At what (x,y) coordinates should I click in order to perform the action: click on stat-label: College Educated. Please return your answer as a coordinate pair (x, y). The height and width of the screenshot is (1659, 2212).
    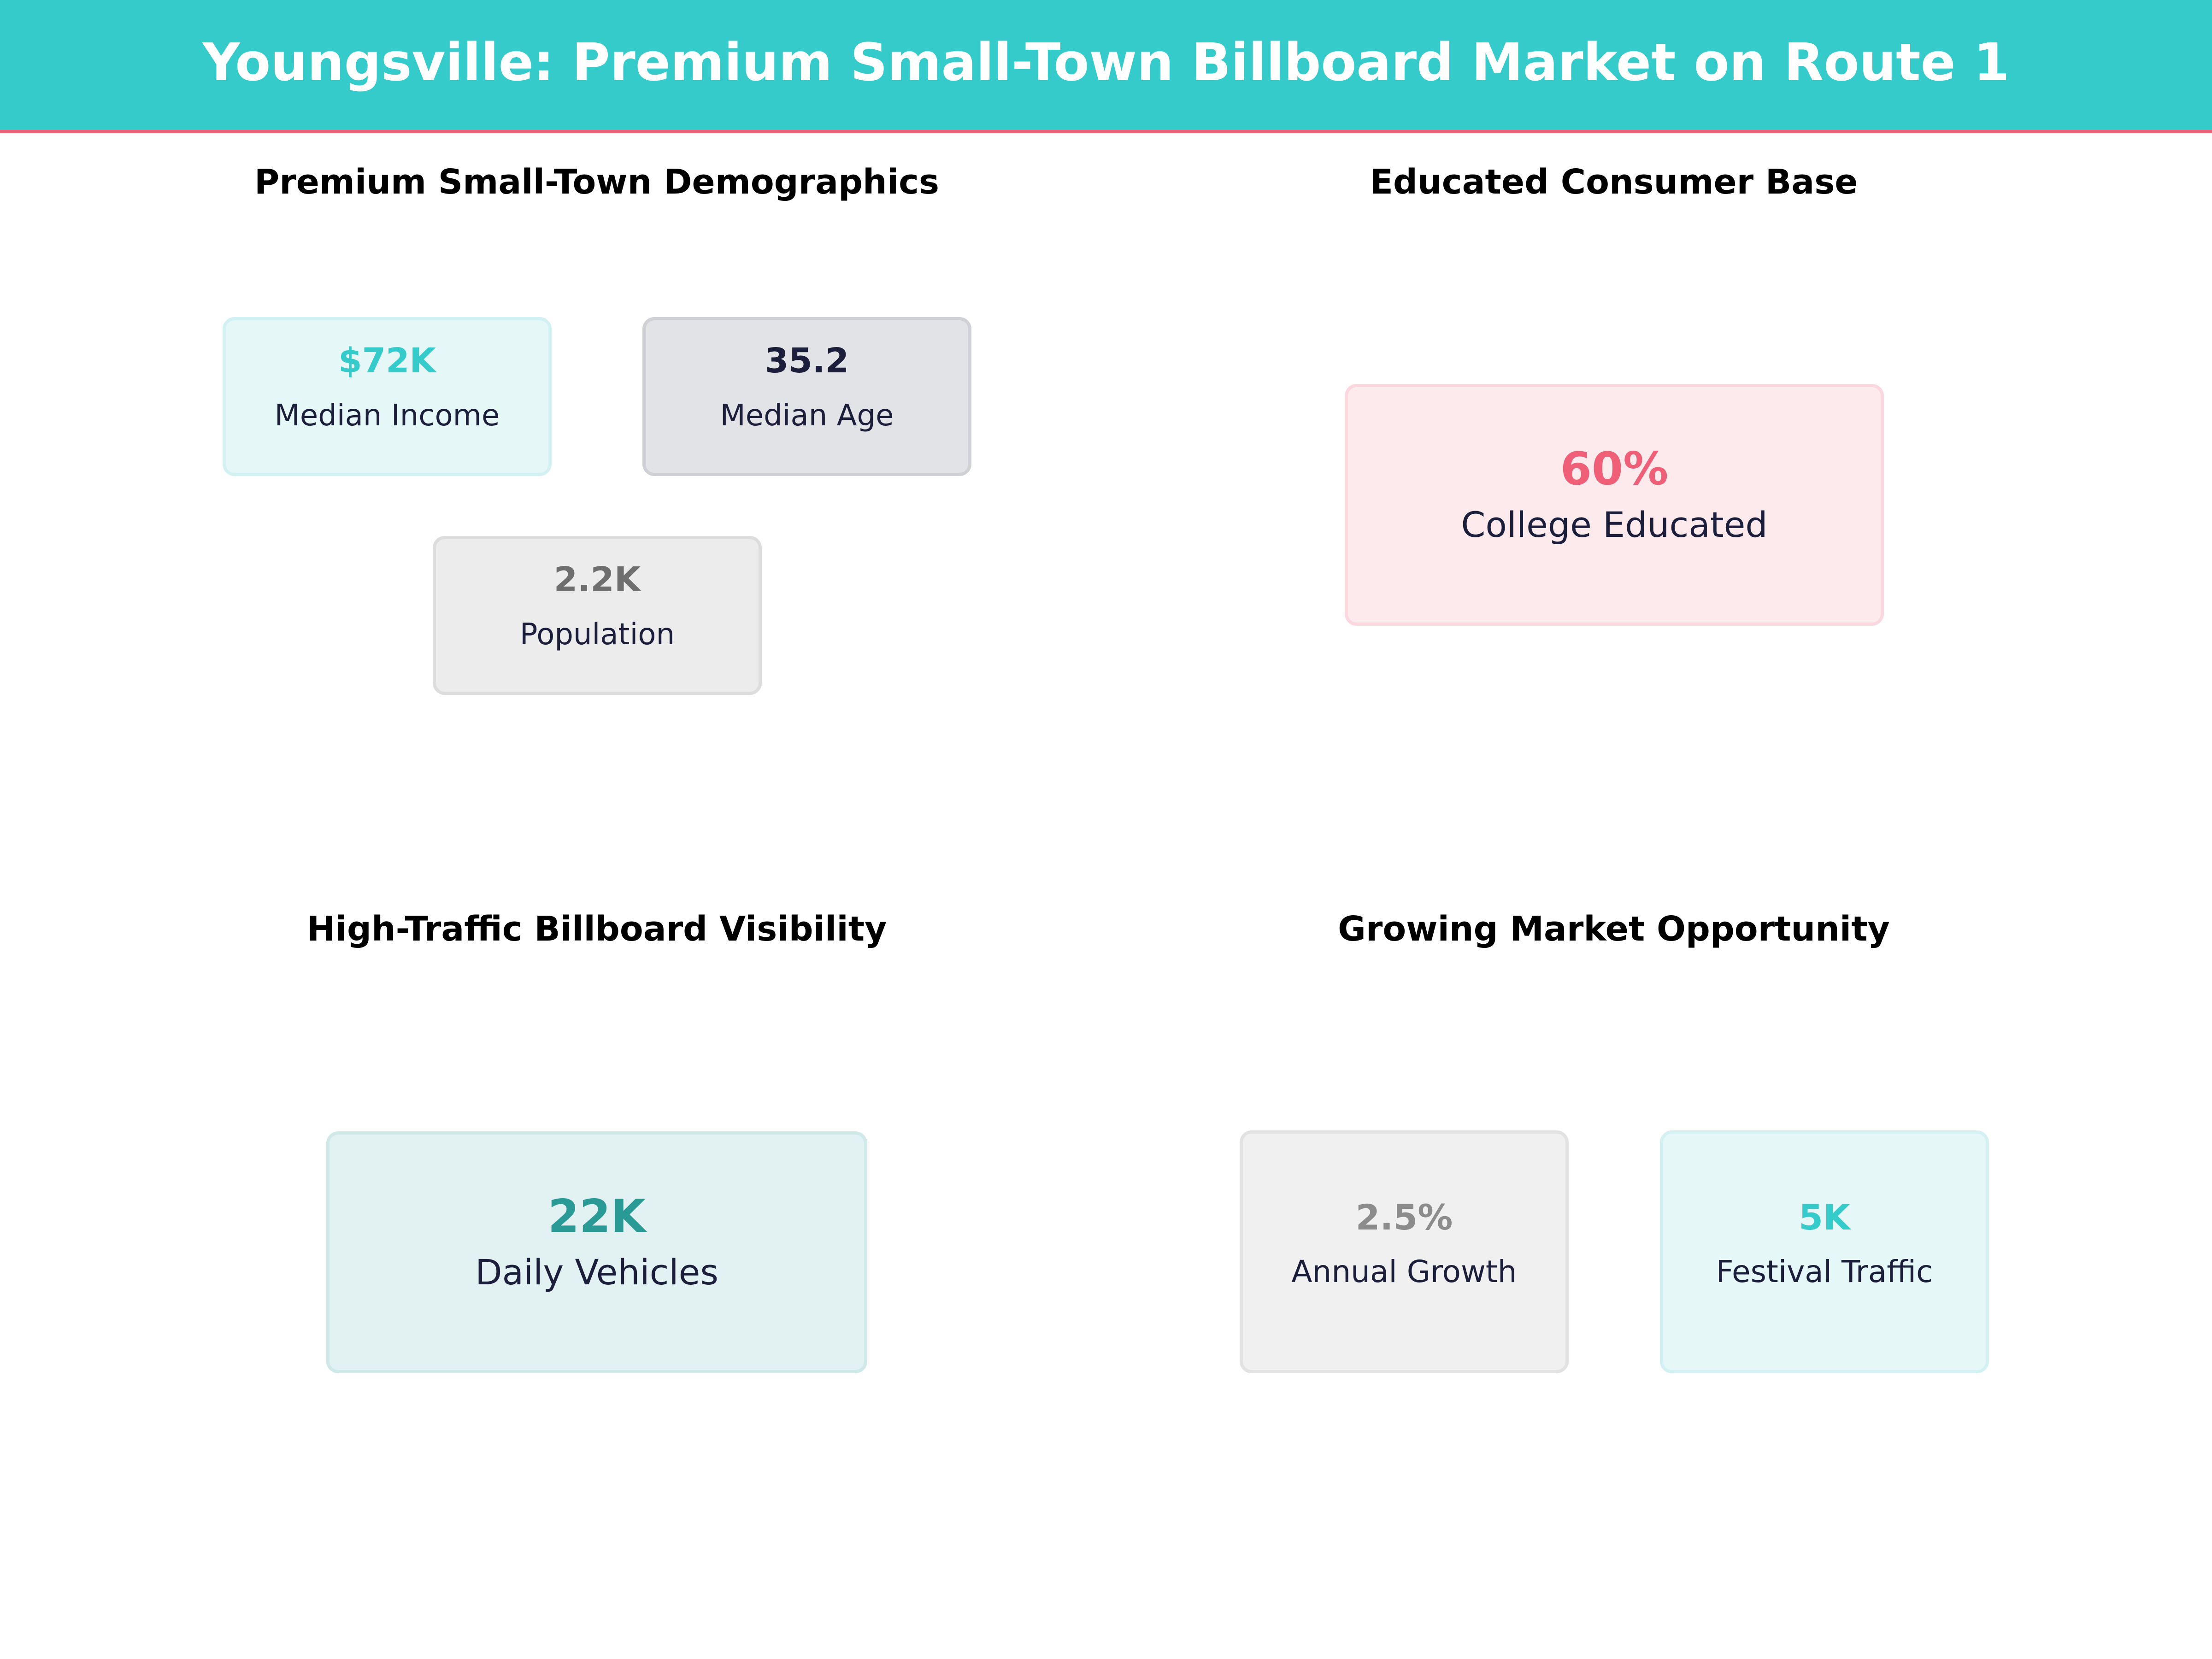
    Looking at the image, I should click on (1614, 524).